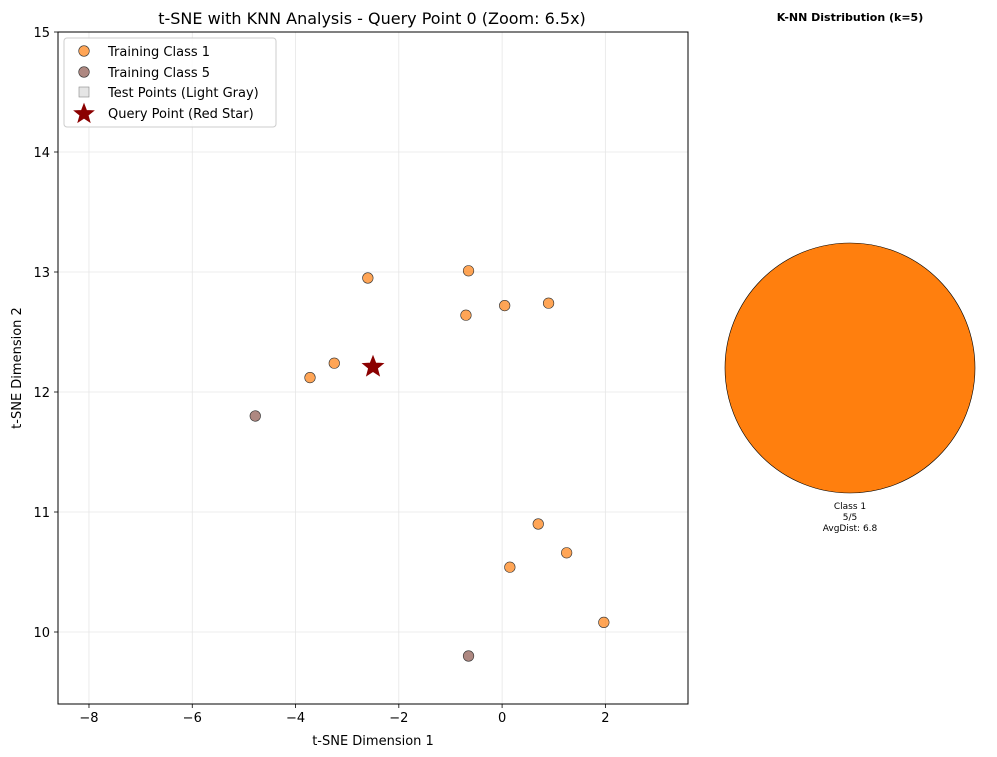  What do you see at coordinates (850, 17) in the screenshot?
I see `pie-title: K-NN Distribution (k=5)` at bounding box center [850, 17].